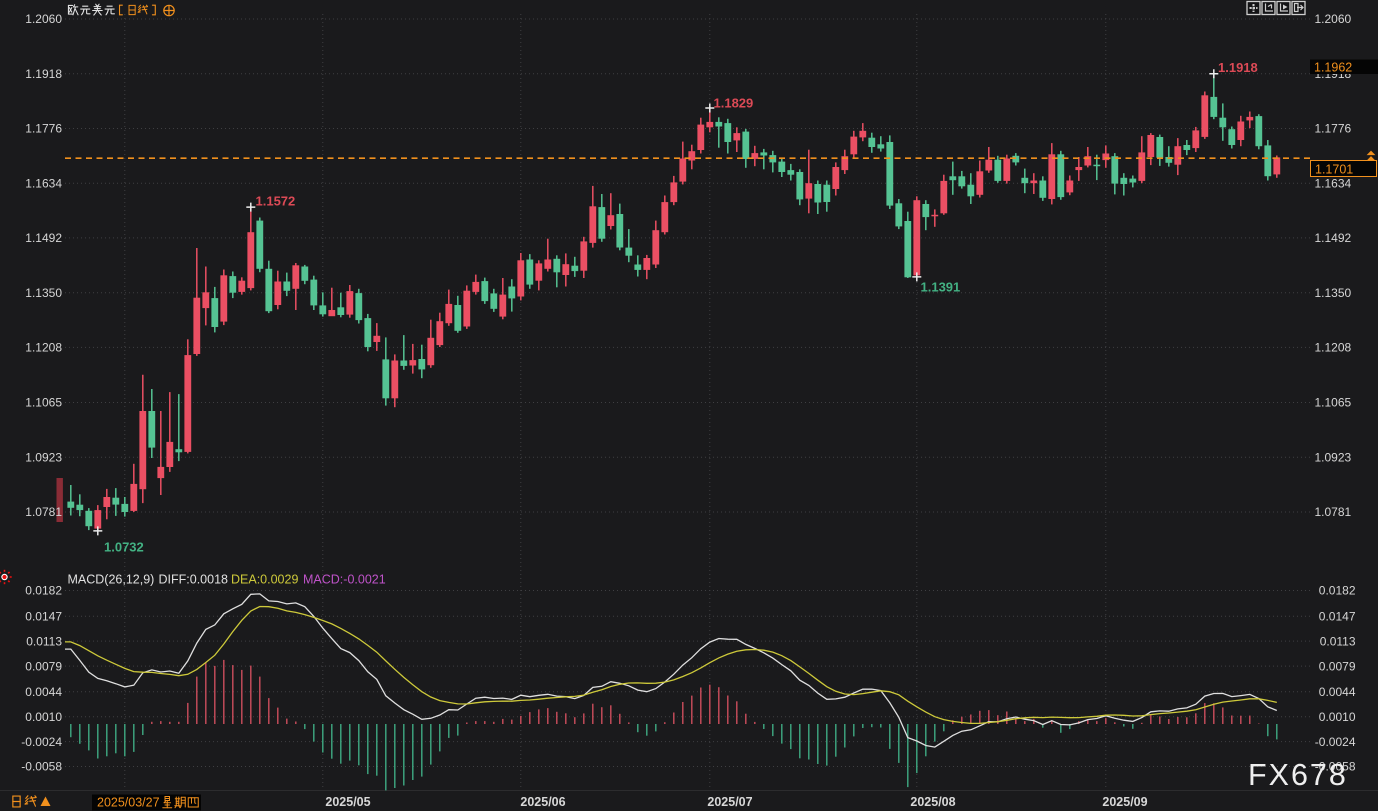 This screenshot has height=811, width=1378. I want to click on svg-text: 2025/09, so click(1124, 802).